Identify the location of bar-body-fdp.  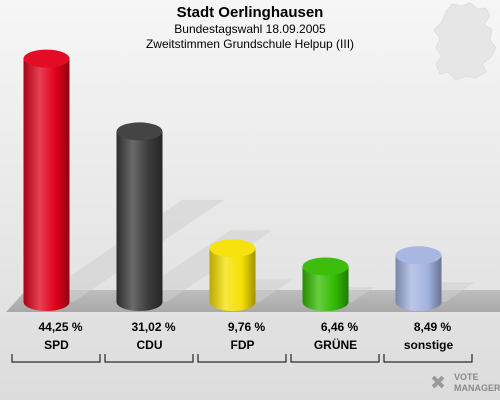
(232, 279).